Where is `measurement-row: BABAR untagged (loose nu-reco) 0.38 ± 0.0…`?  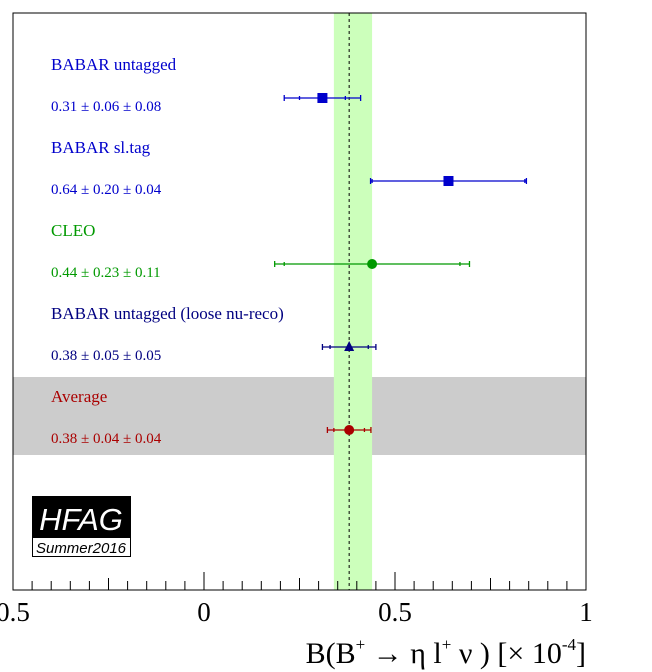 measurement-row: BABAR untagged (loose nu-reco) 0.38 ± 0.0… is located at coordinates (214, 334).